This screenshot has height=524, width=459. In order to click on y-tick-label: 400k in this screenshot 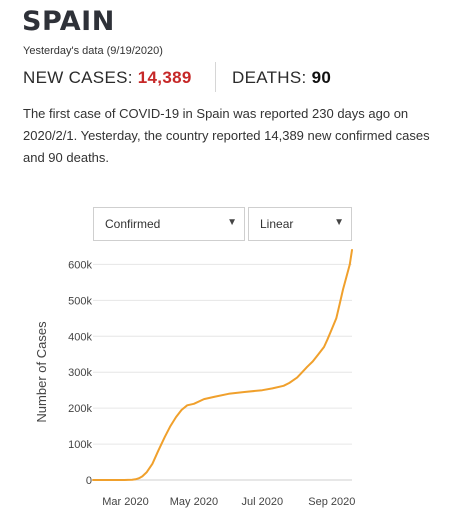, I will do `click(80, 337)`.